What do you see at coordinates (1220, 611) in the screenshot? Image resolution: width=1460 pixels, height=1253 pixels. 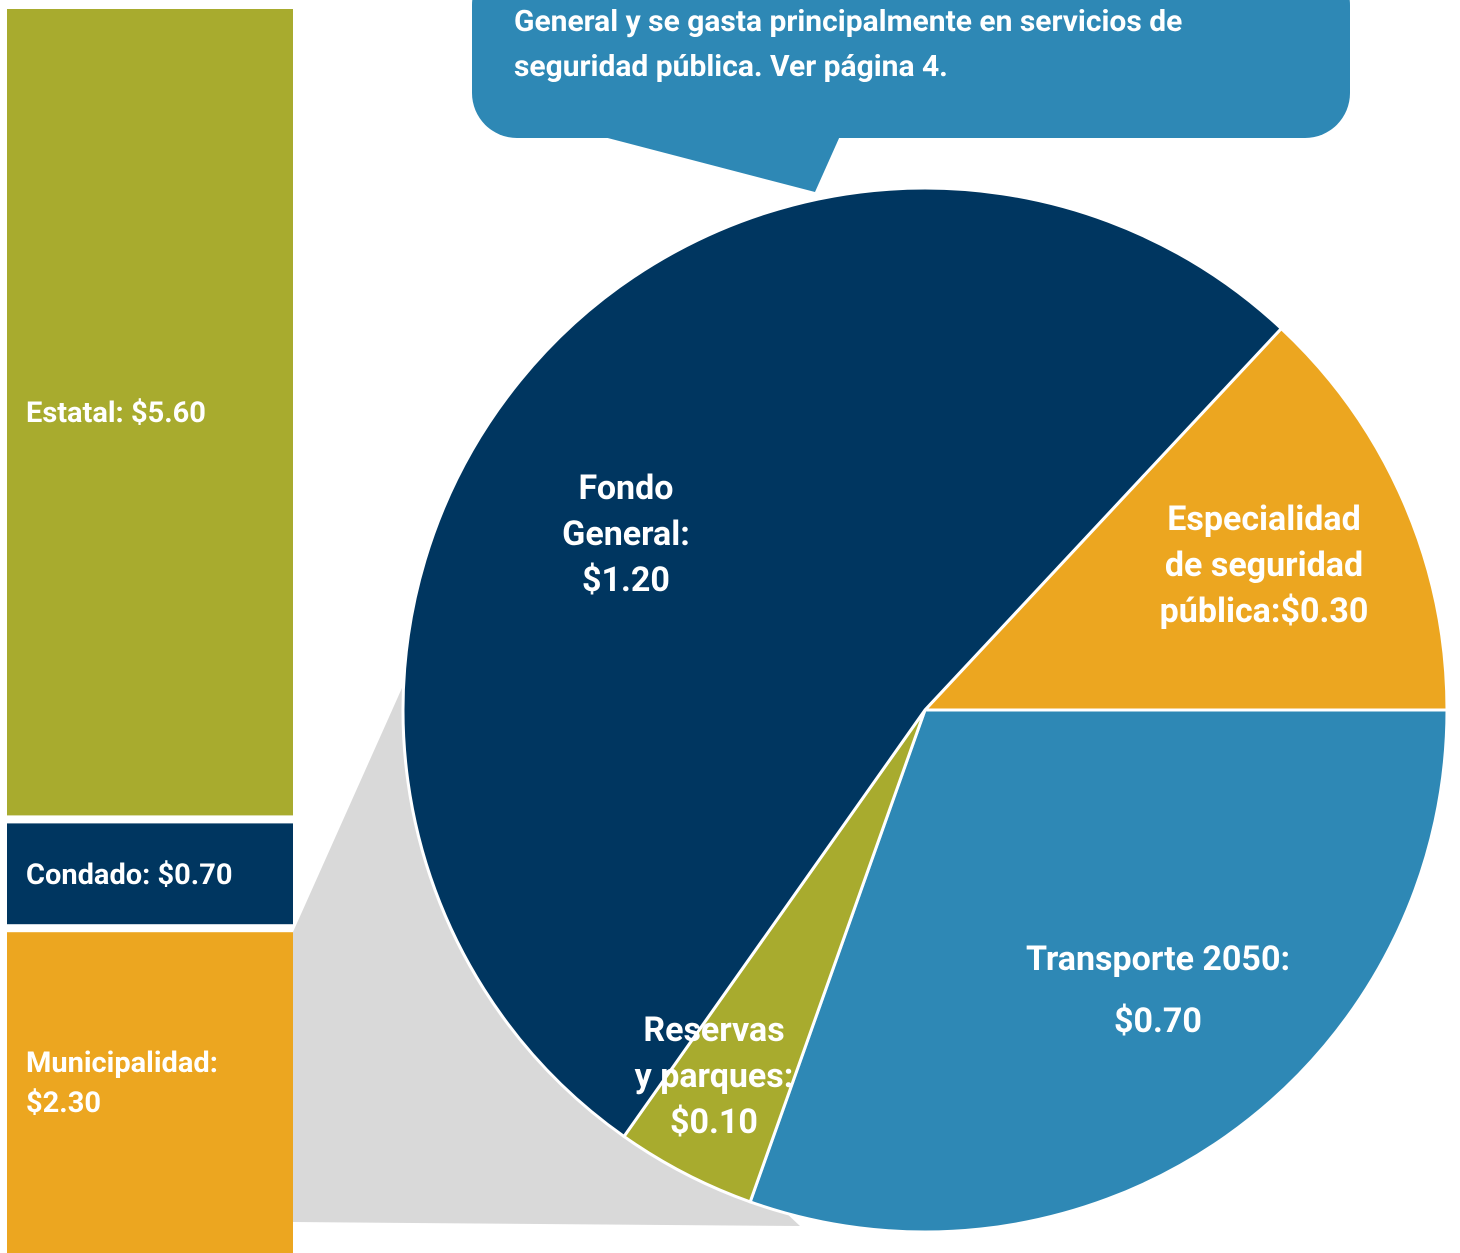 I see `slice-label-line: pública:` at bounding box center [1220, 611].